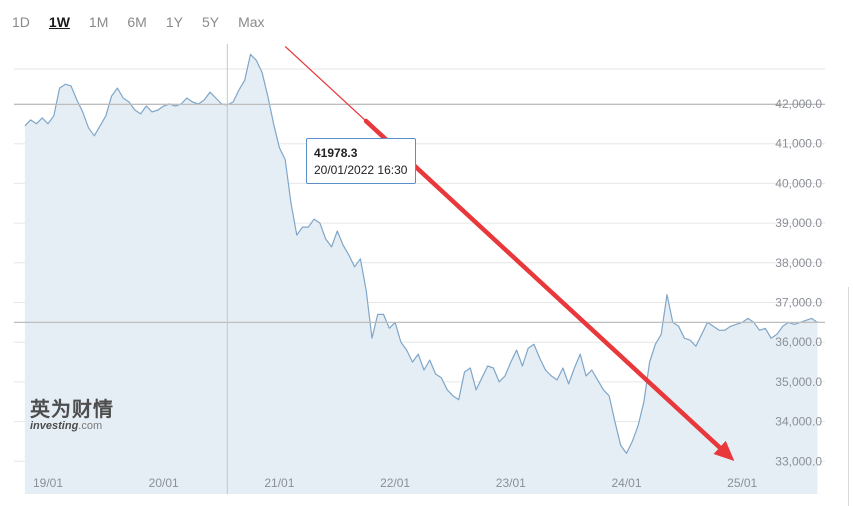 The width and height of the screenshot is (853, 506). Describe the element at coordinates (251, 22) in the screenshot. I see `tab-max: Max` at that location.